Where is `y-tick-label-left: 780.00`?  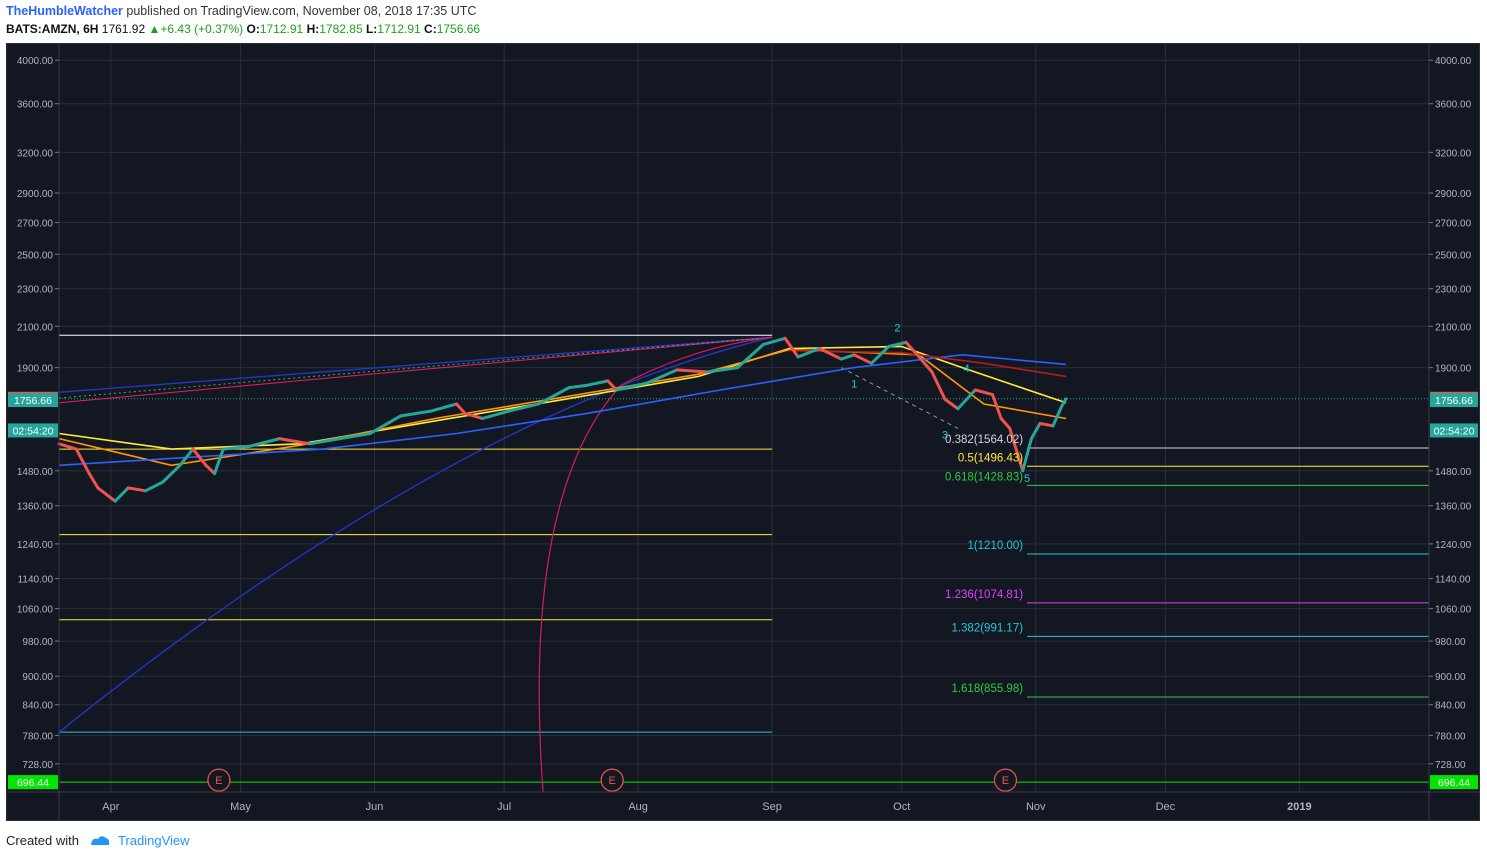 y-tick-label-left: 780.00 is located at coordinates (37, 736).